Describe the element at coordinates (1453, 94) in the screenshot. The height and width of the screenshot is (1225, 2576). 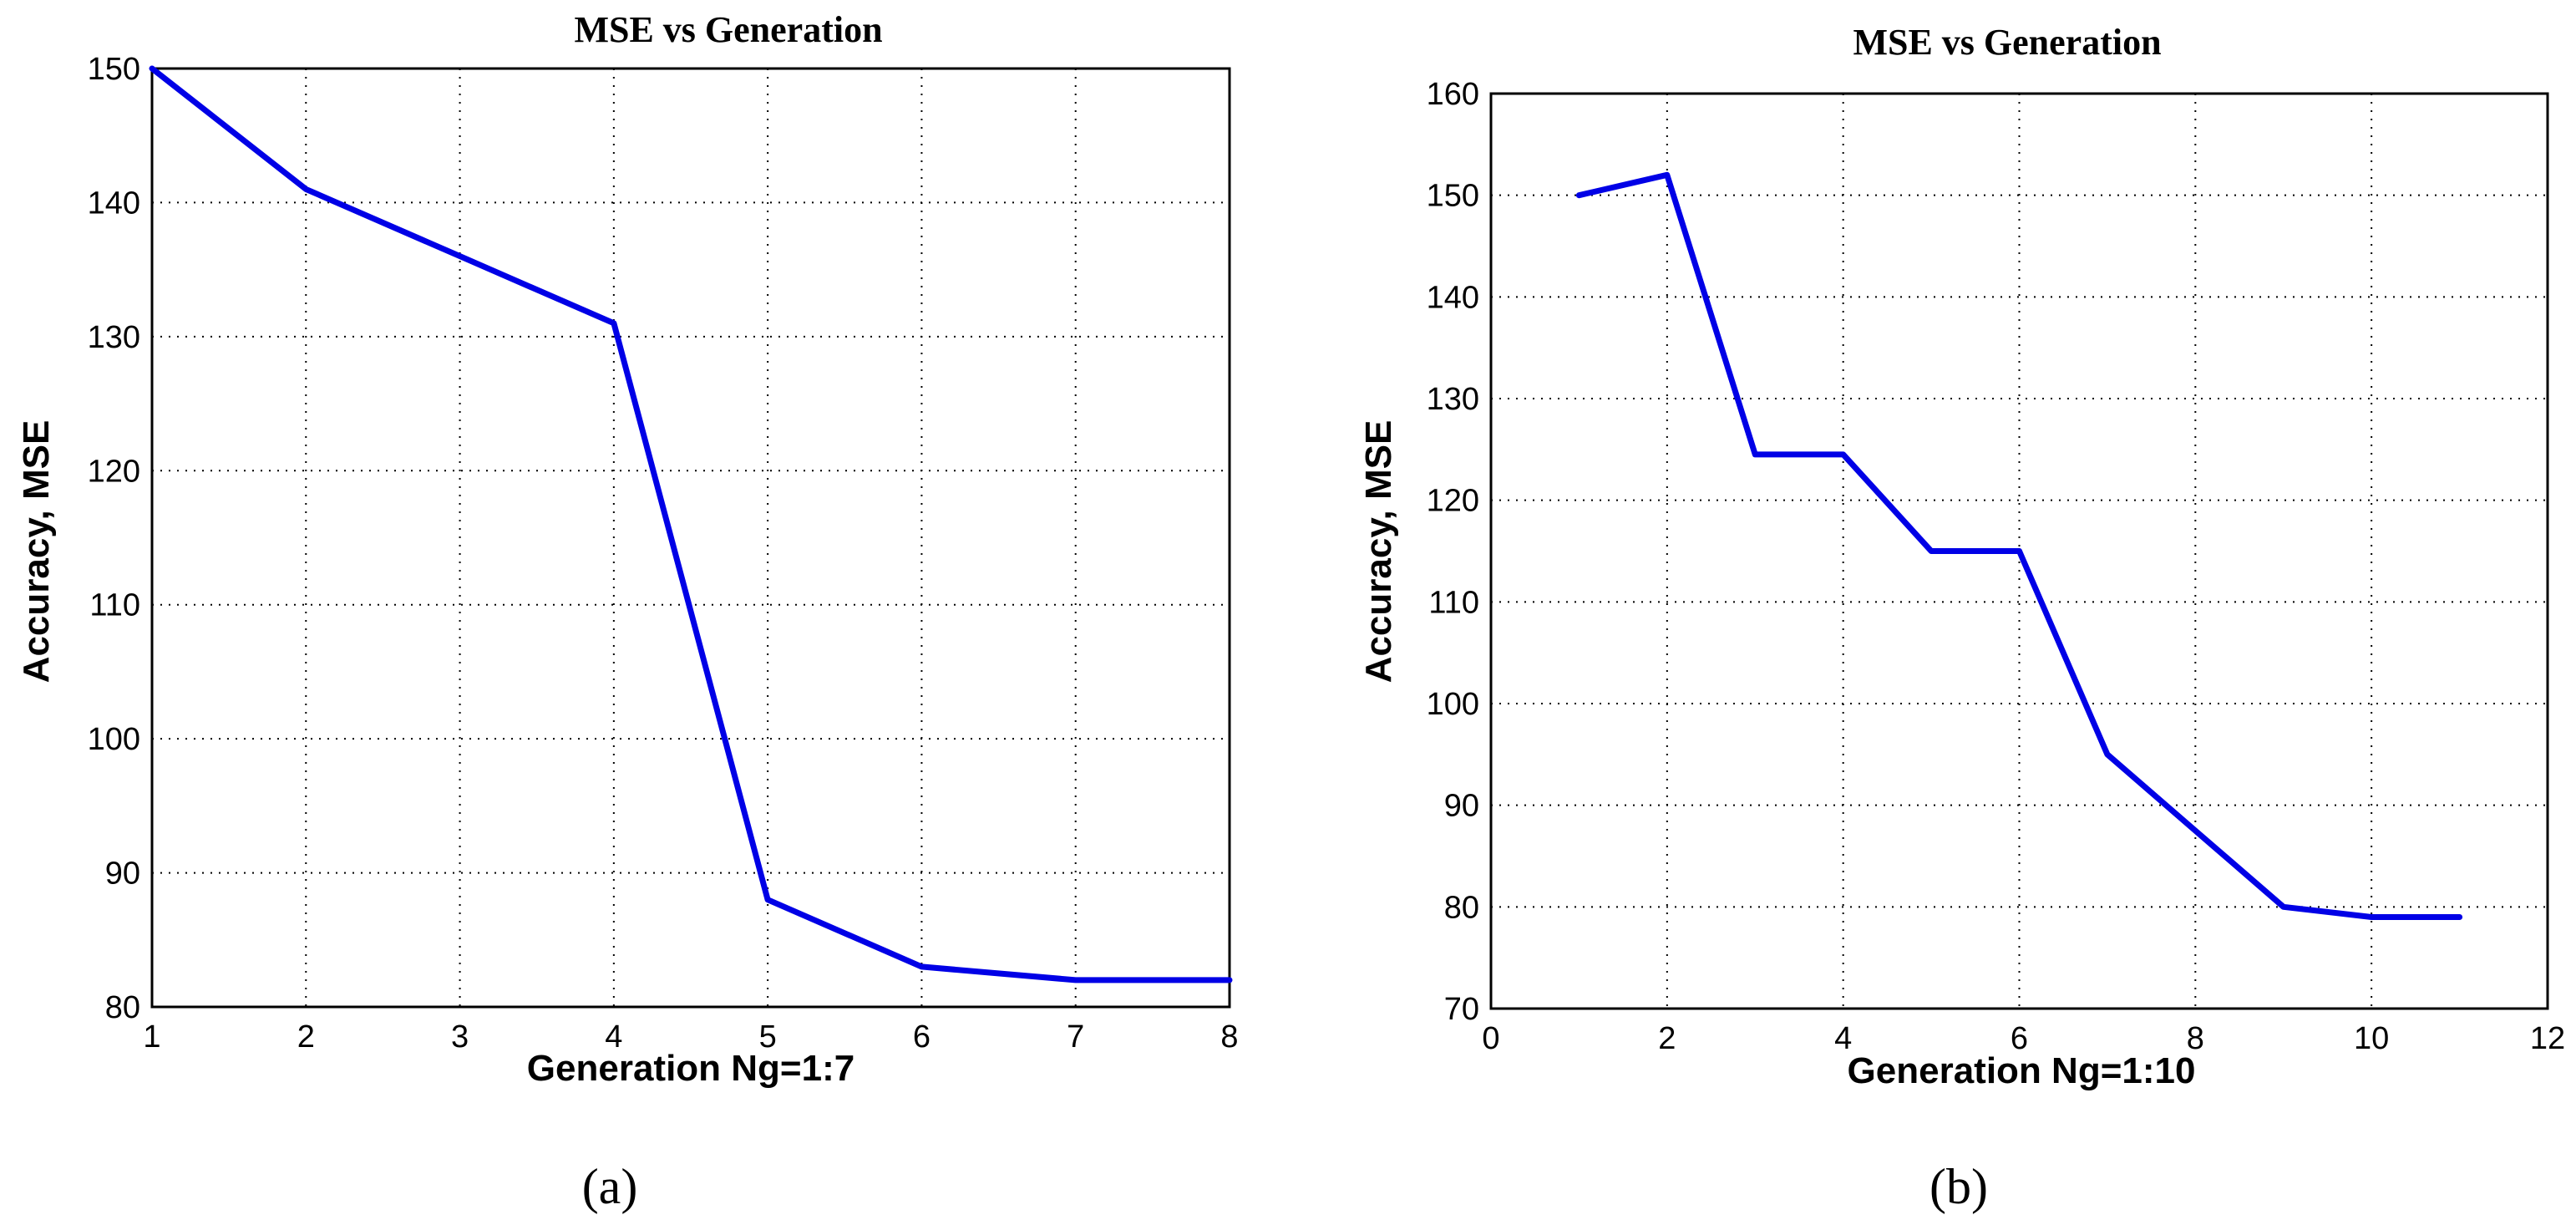
I see `y-tick-label: 160` at that location.